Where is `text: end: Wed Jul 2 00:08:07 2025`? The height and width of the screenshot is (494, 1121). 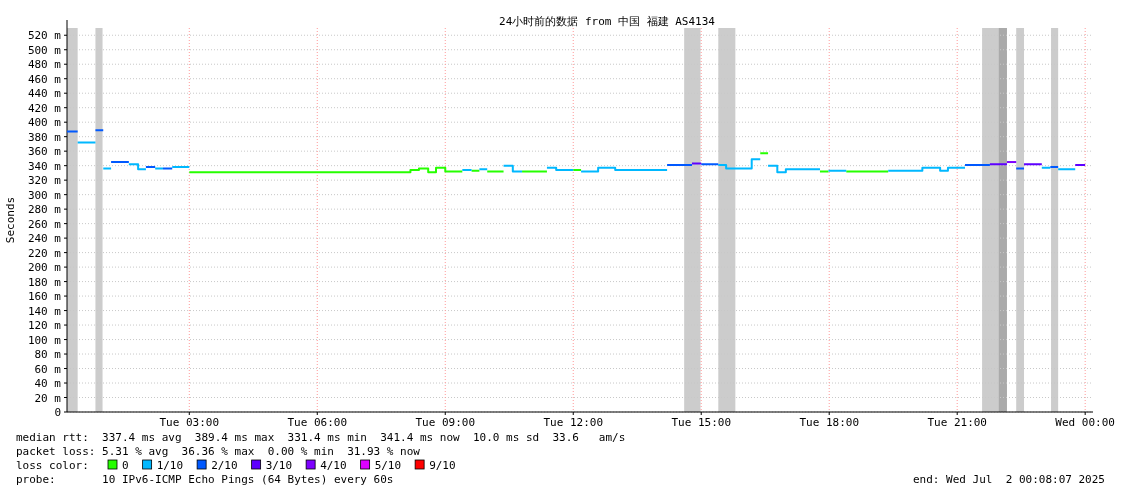
text: end: Wed Jul 2 00:08:07 2025 is located at coordinates (1008, 479).